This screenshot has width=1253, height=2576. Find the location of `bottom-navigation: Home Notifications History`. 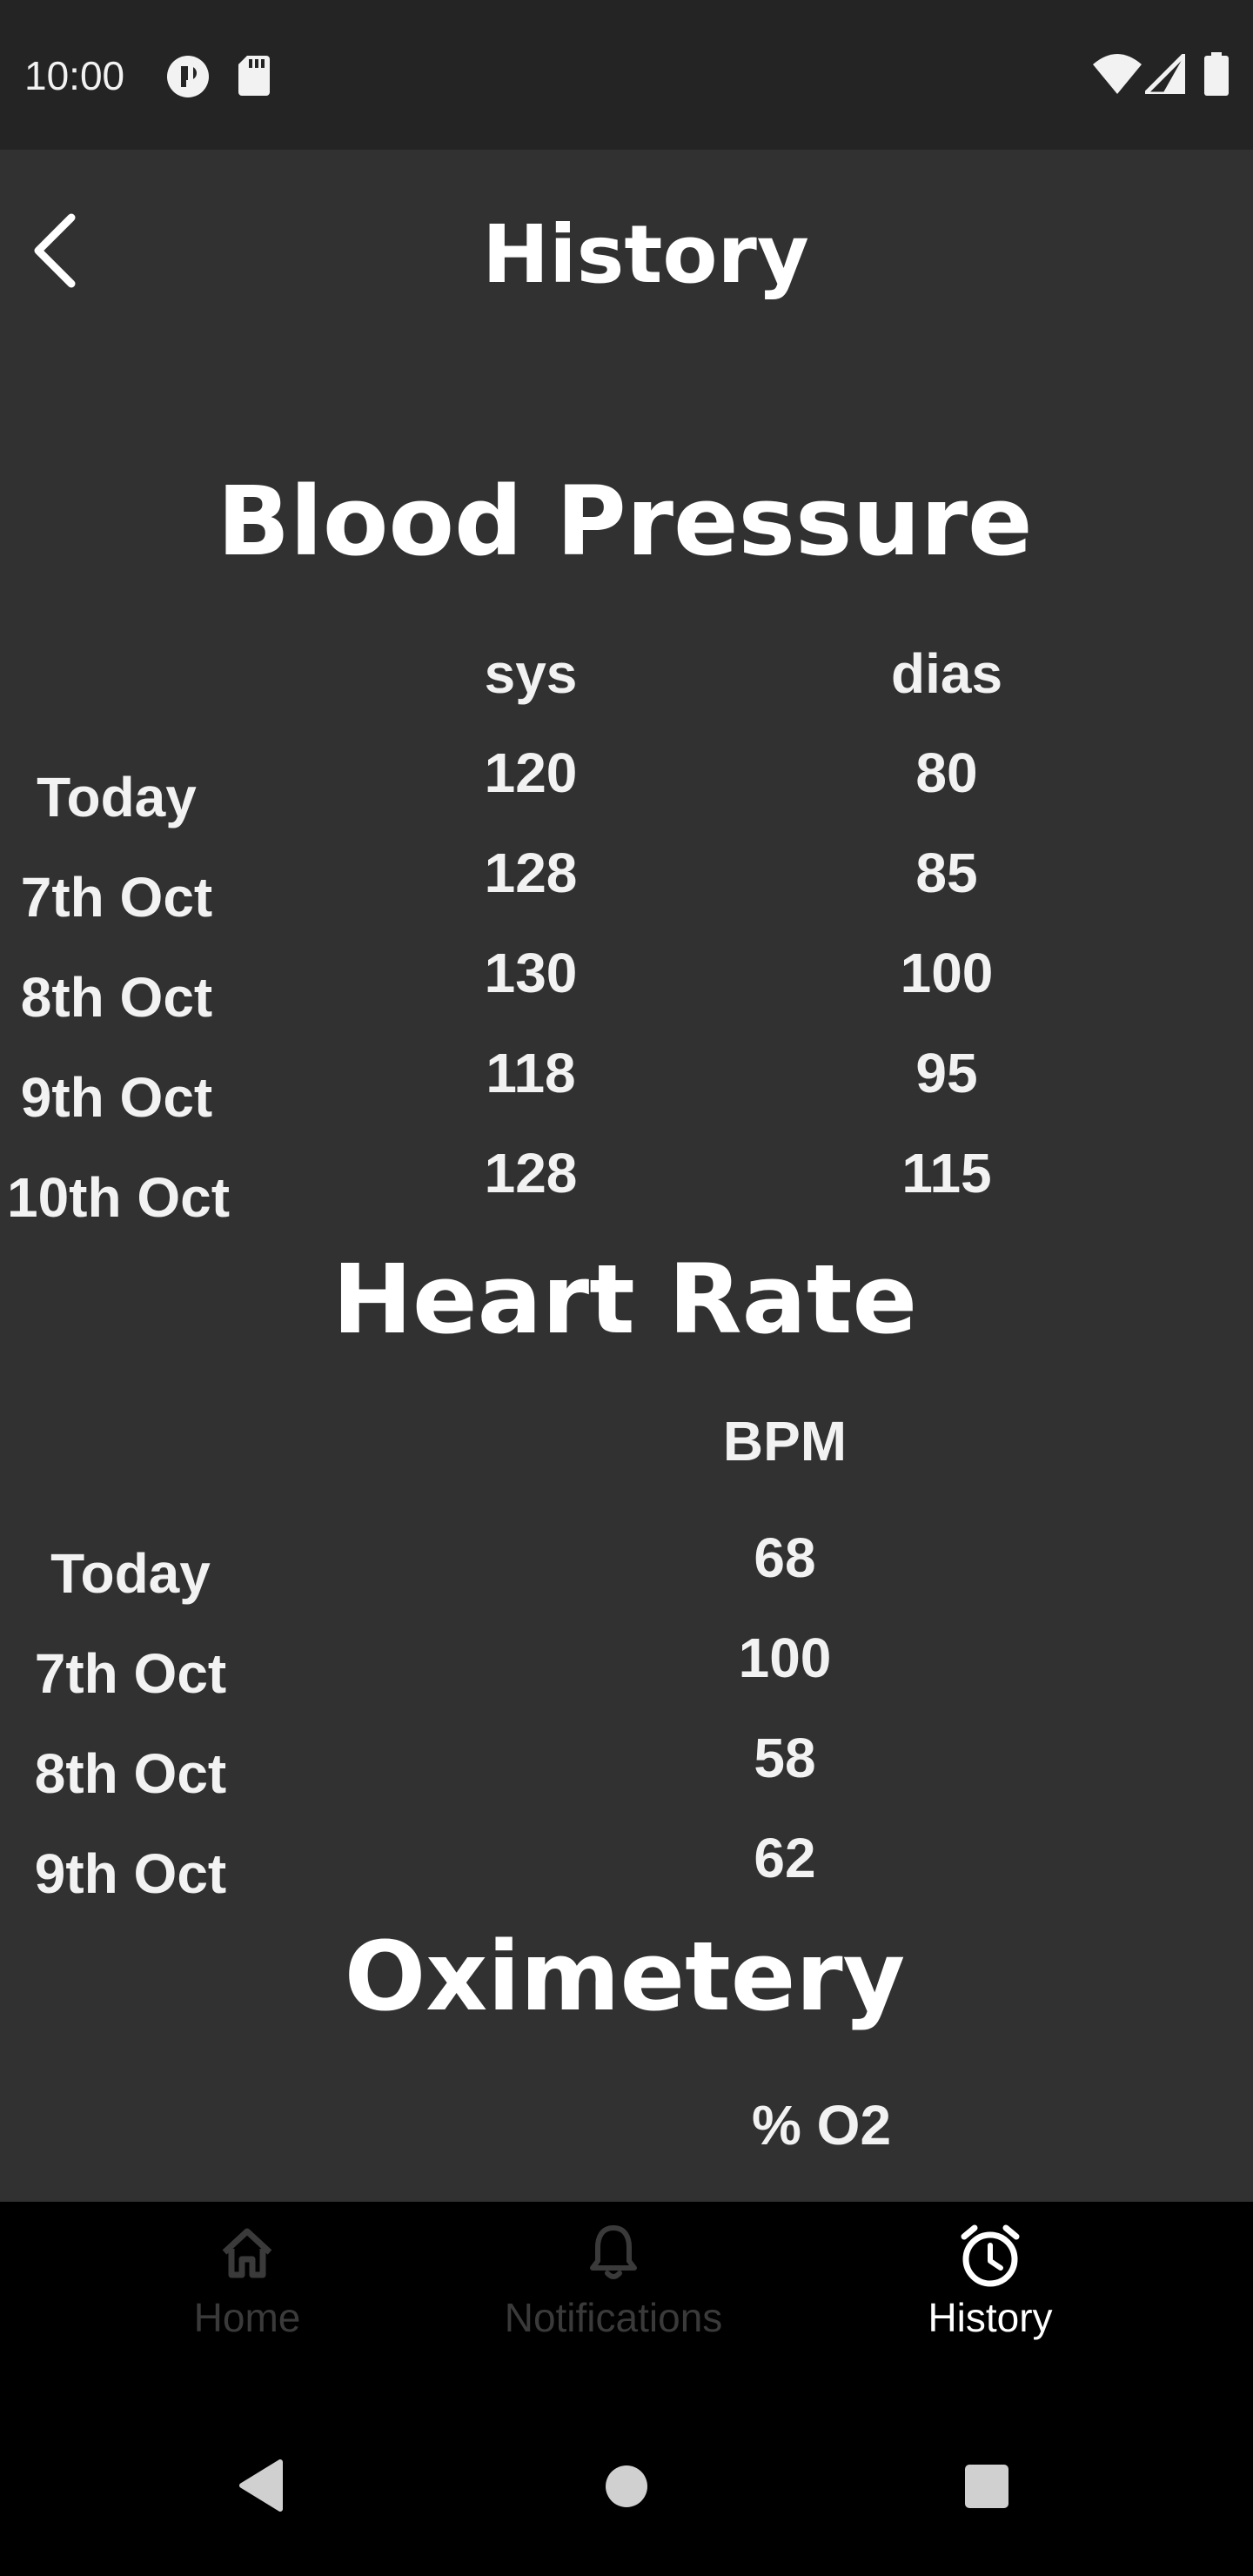

bottom-navigation: Home Notifications History is located at coordinates (626, 2291).